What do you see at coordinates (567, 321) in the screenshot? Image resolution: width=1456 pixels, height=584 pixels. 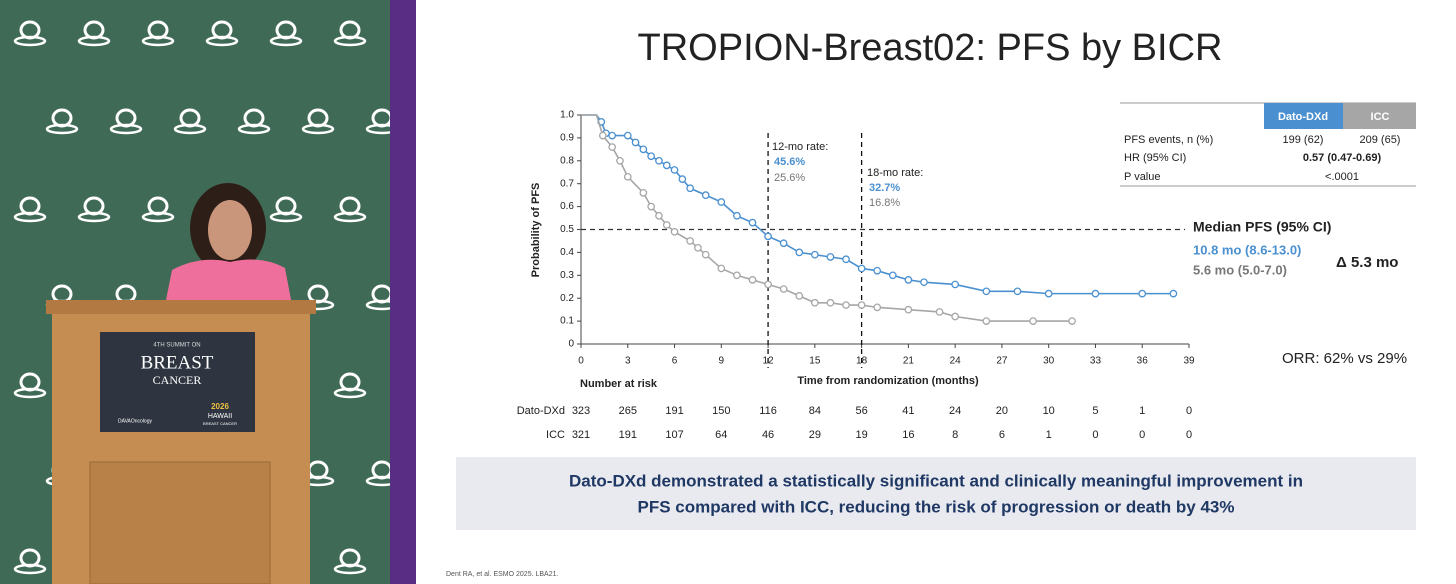 I see `y-tick-label: 0.1` at bounding box center [567, 321].